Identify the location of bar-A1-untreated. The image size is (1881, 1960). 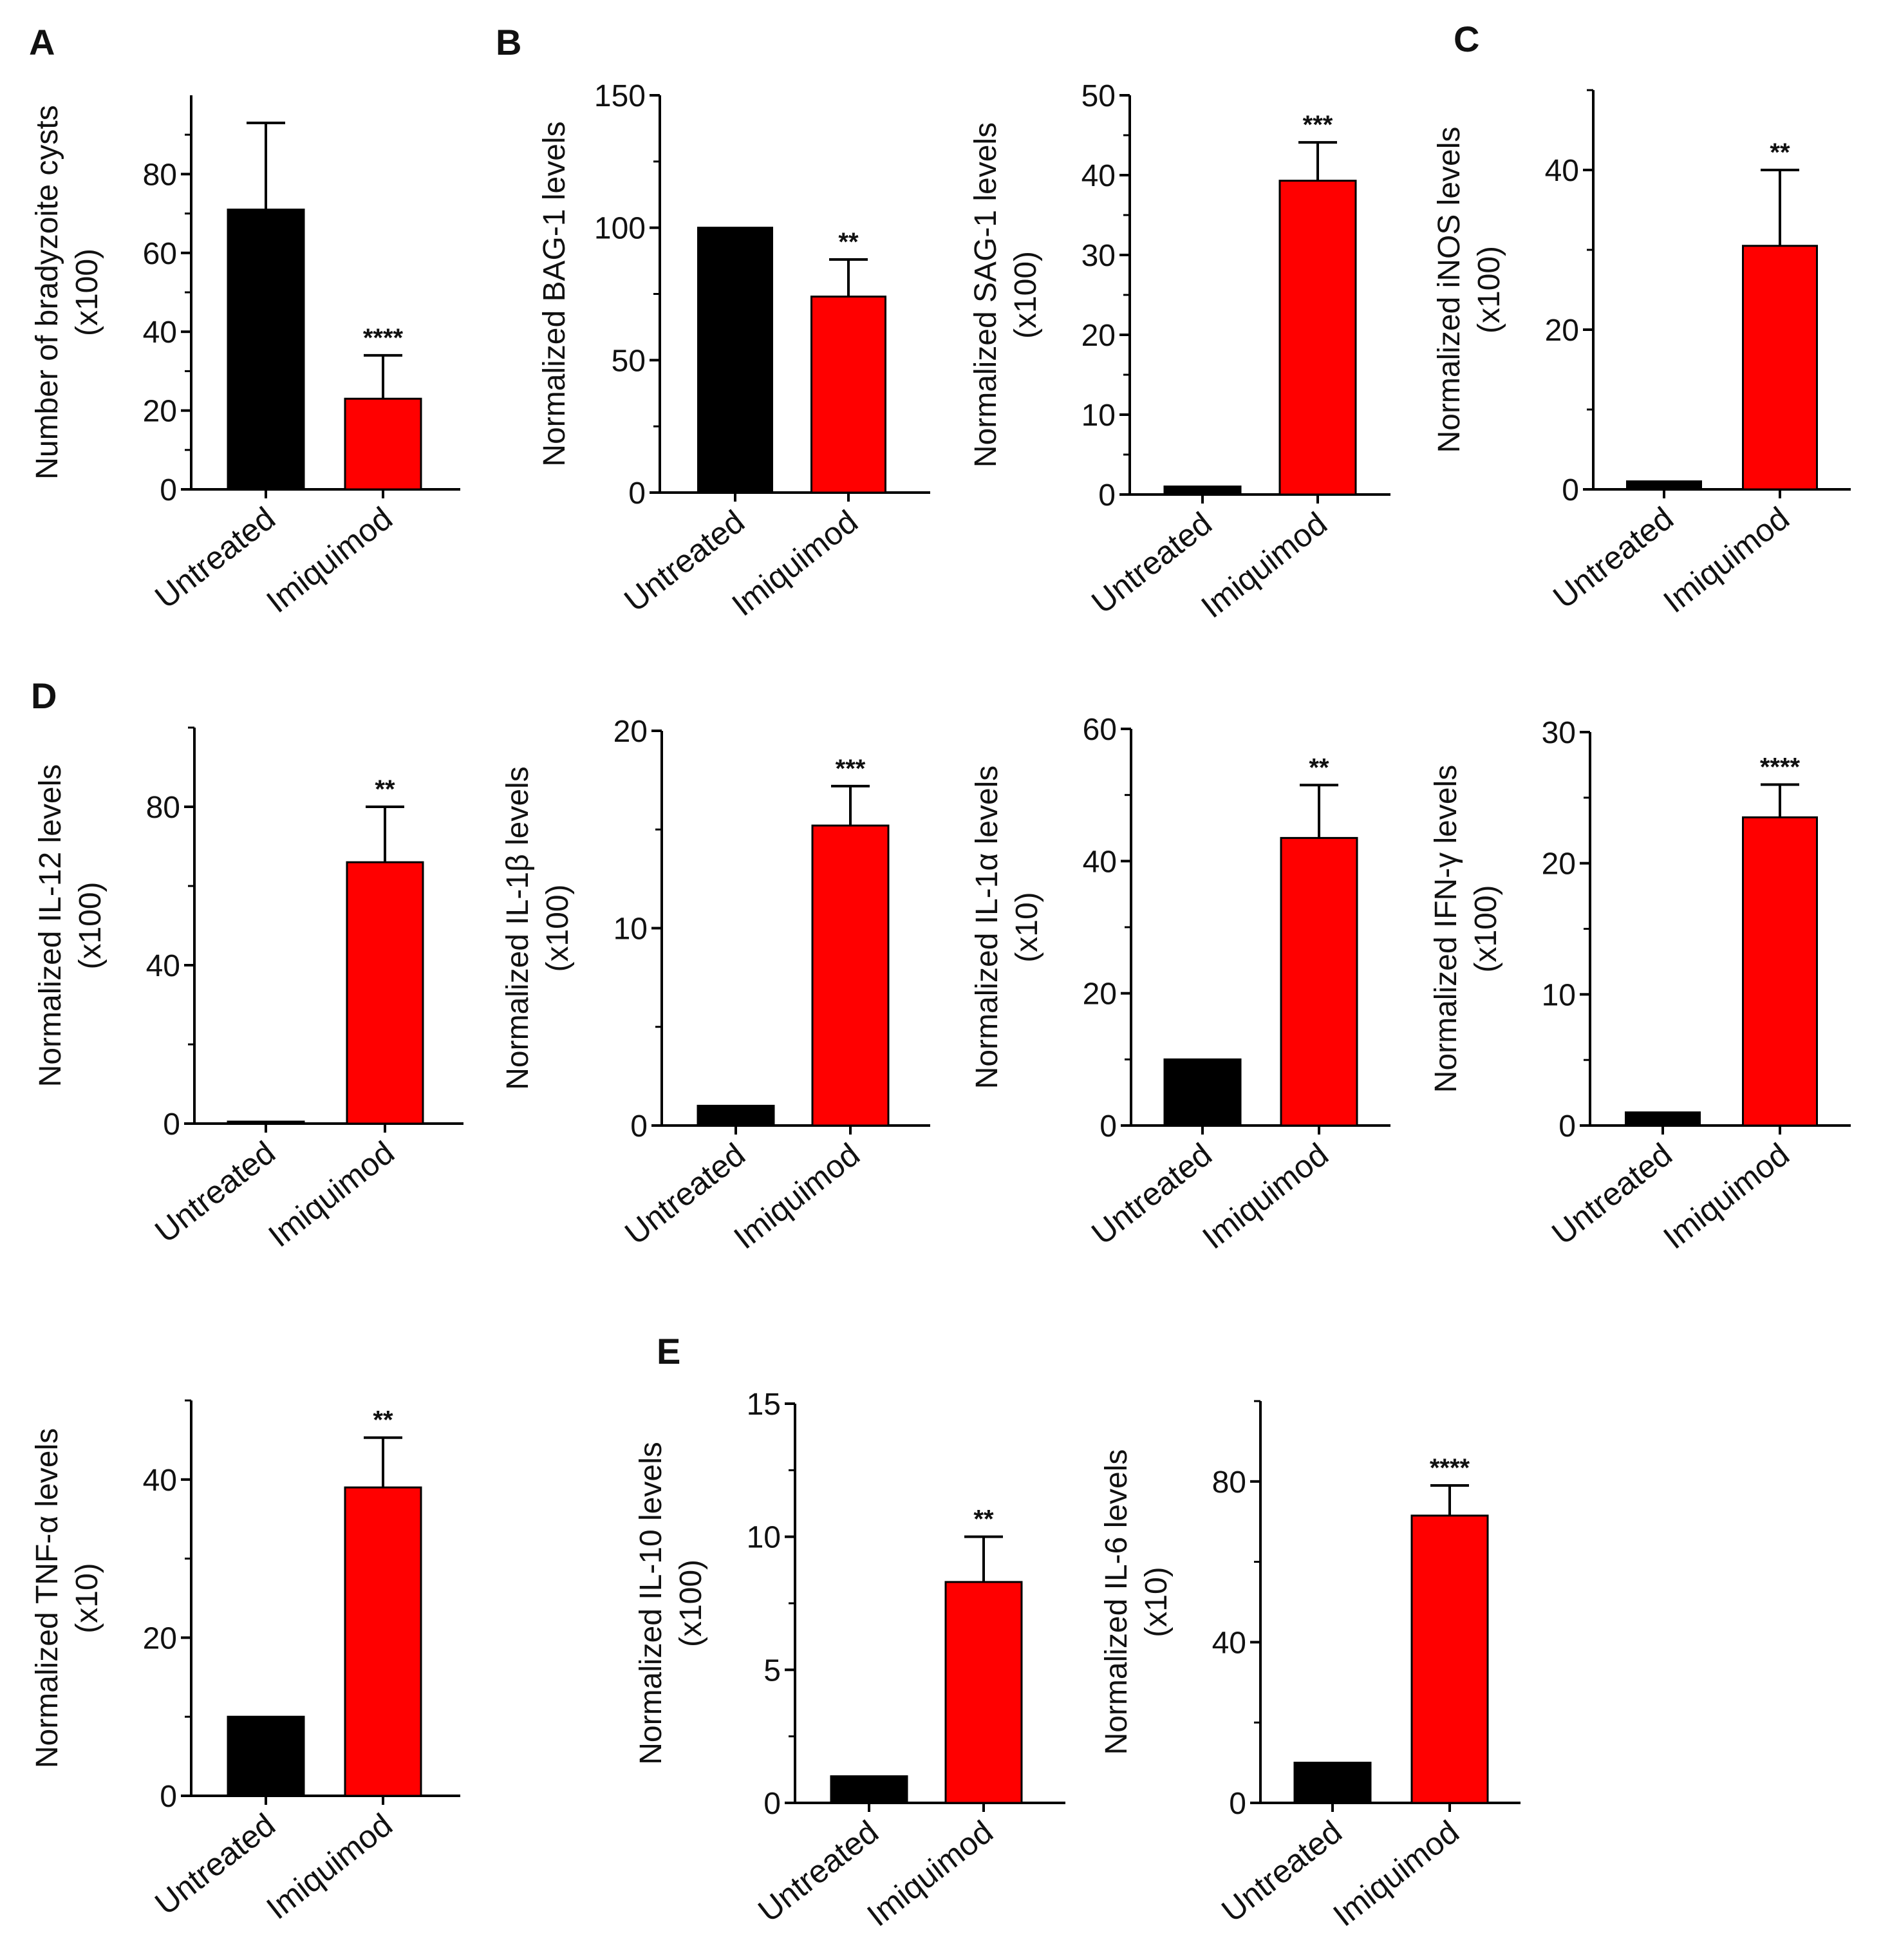
(266, 349).